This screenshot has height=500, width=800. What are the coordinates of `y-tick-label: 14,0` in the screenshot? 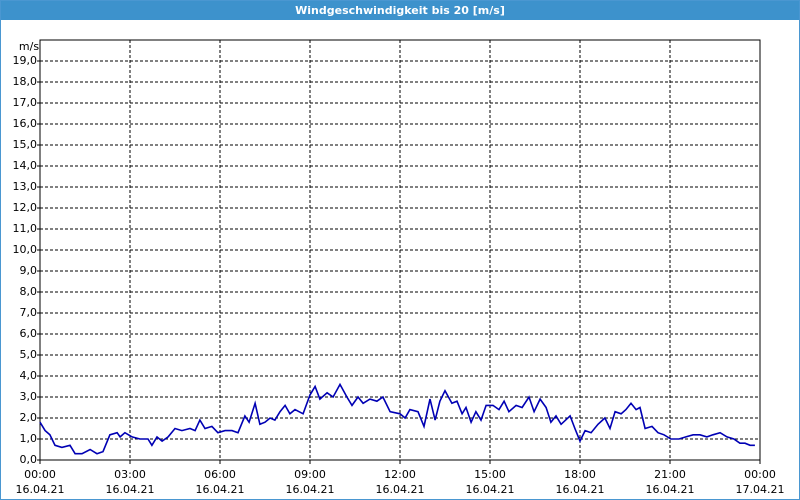 It's located at (25, 165).